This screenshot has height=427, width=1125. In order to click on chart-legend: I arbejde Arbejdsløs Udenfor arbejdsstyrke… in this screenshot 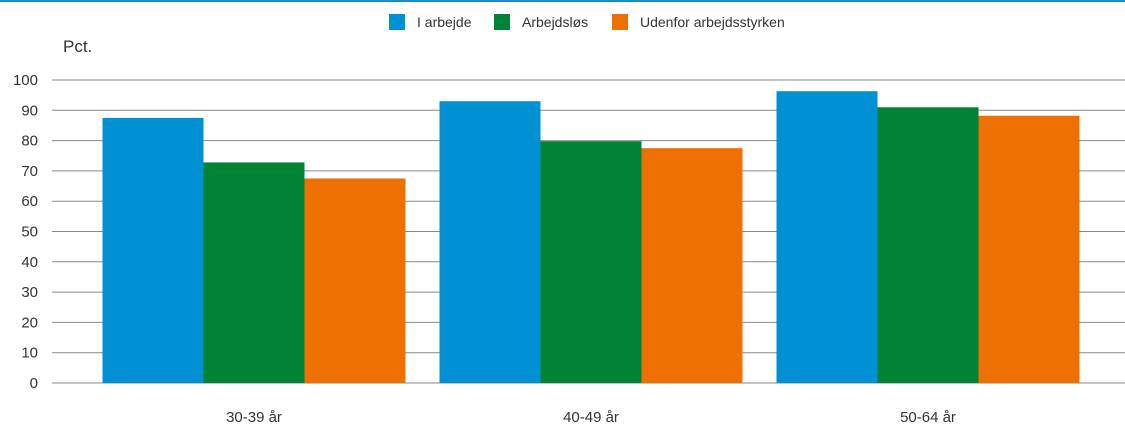, I will do `click(587, 22)`.